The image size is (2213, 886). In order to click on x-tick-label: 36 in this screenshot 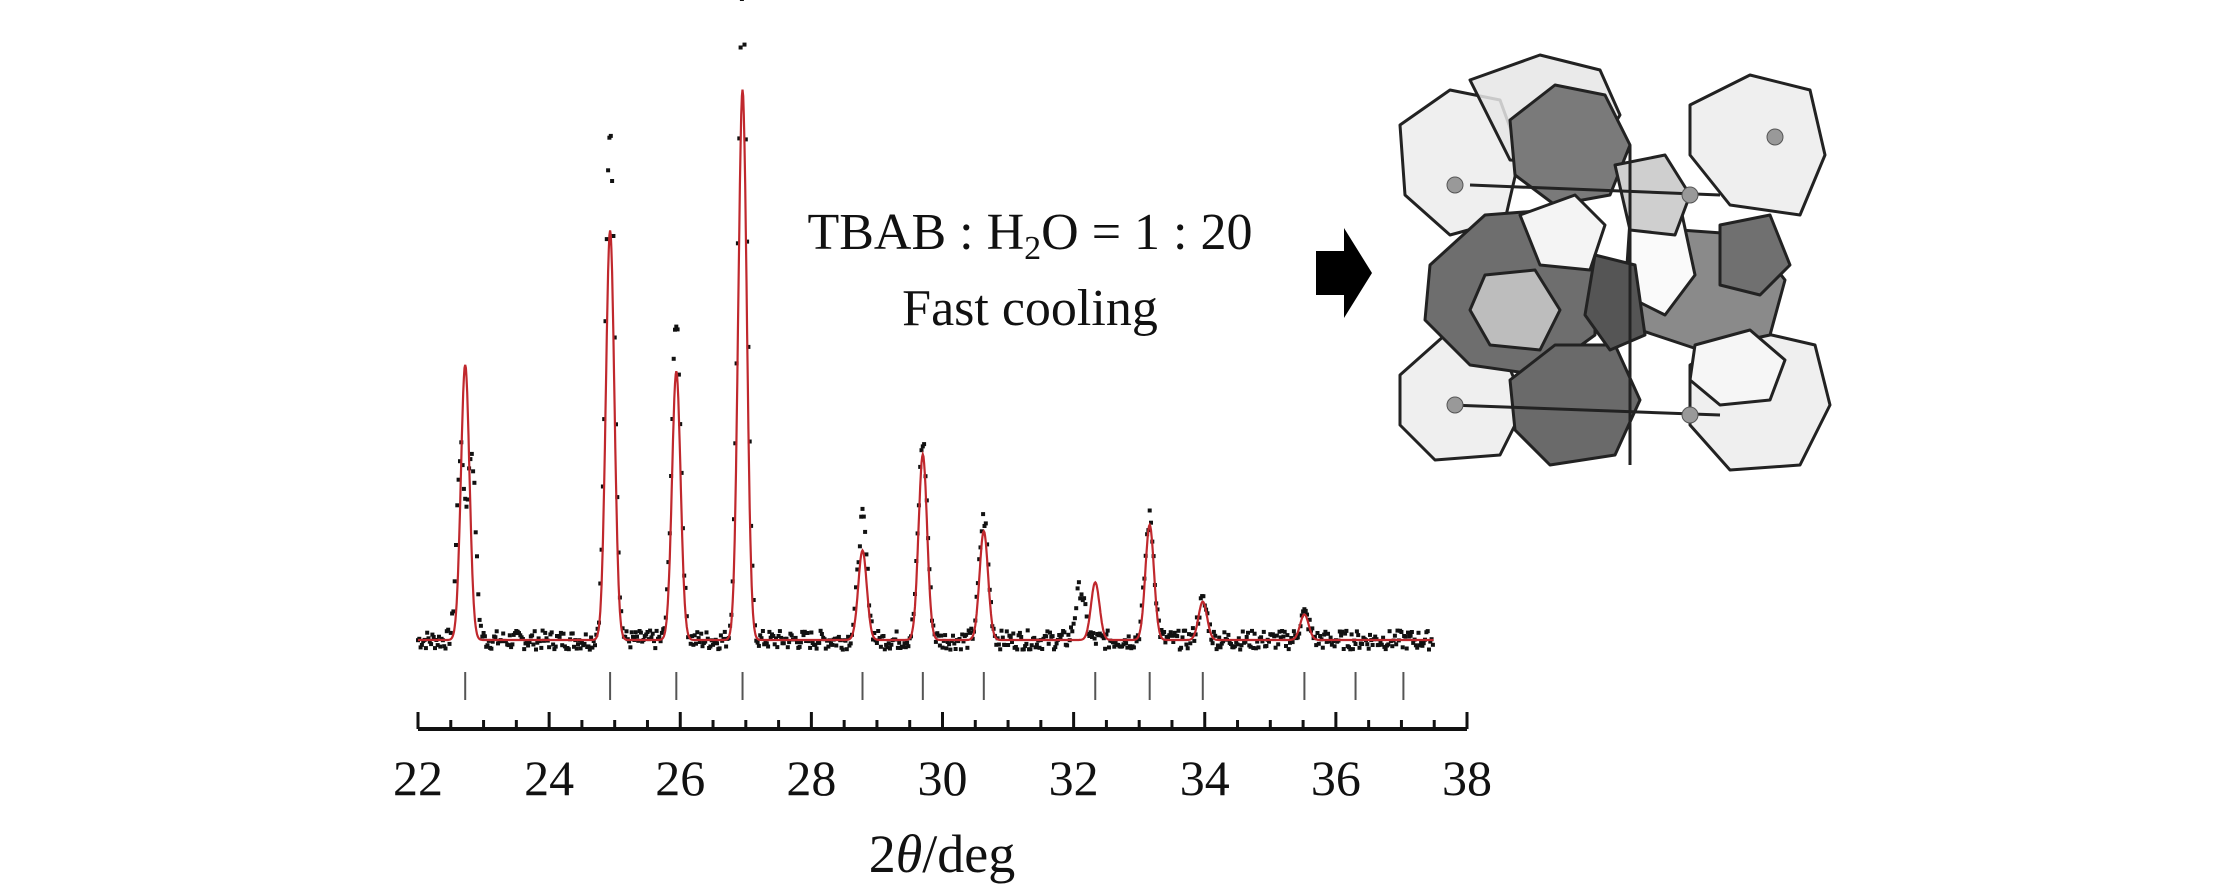, I will do `click(1336, 778)`.